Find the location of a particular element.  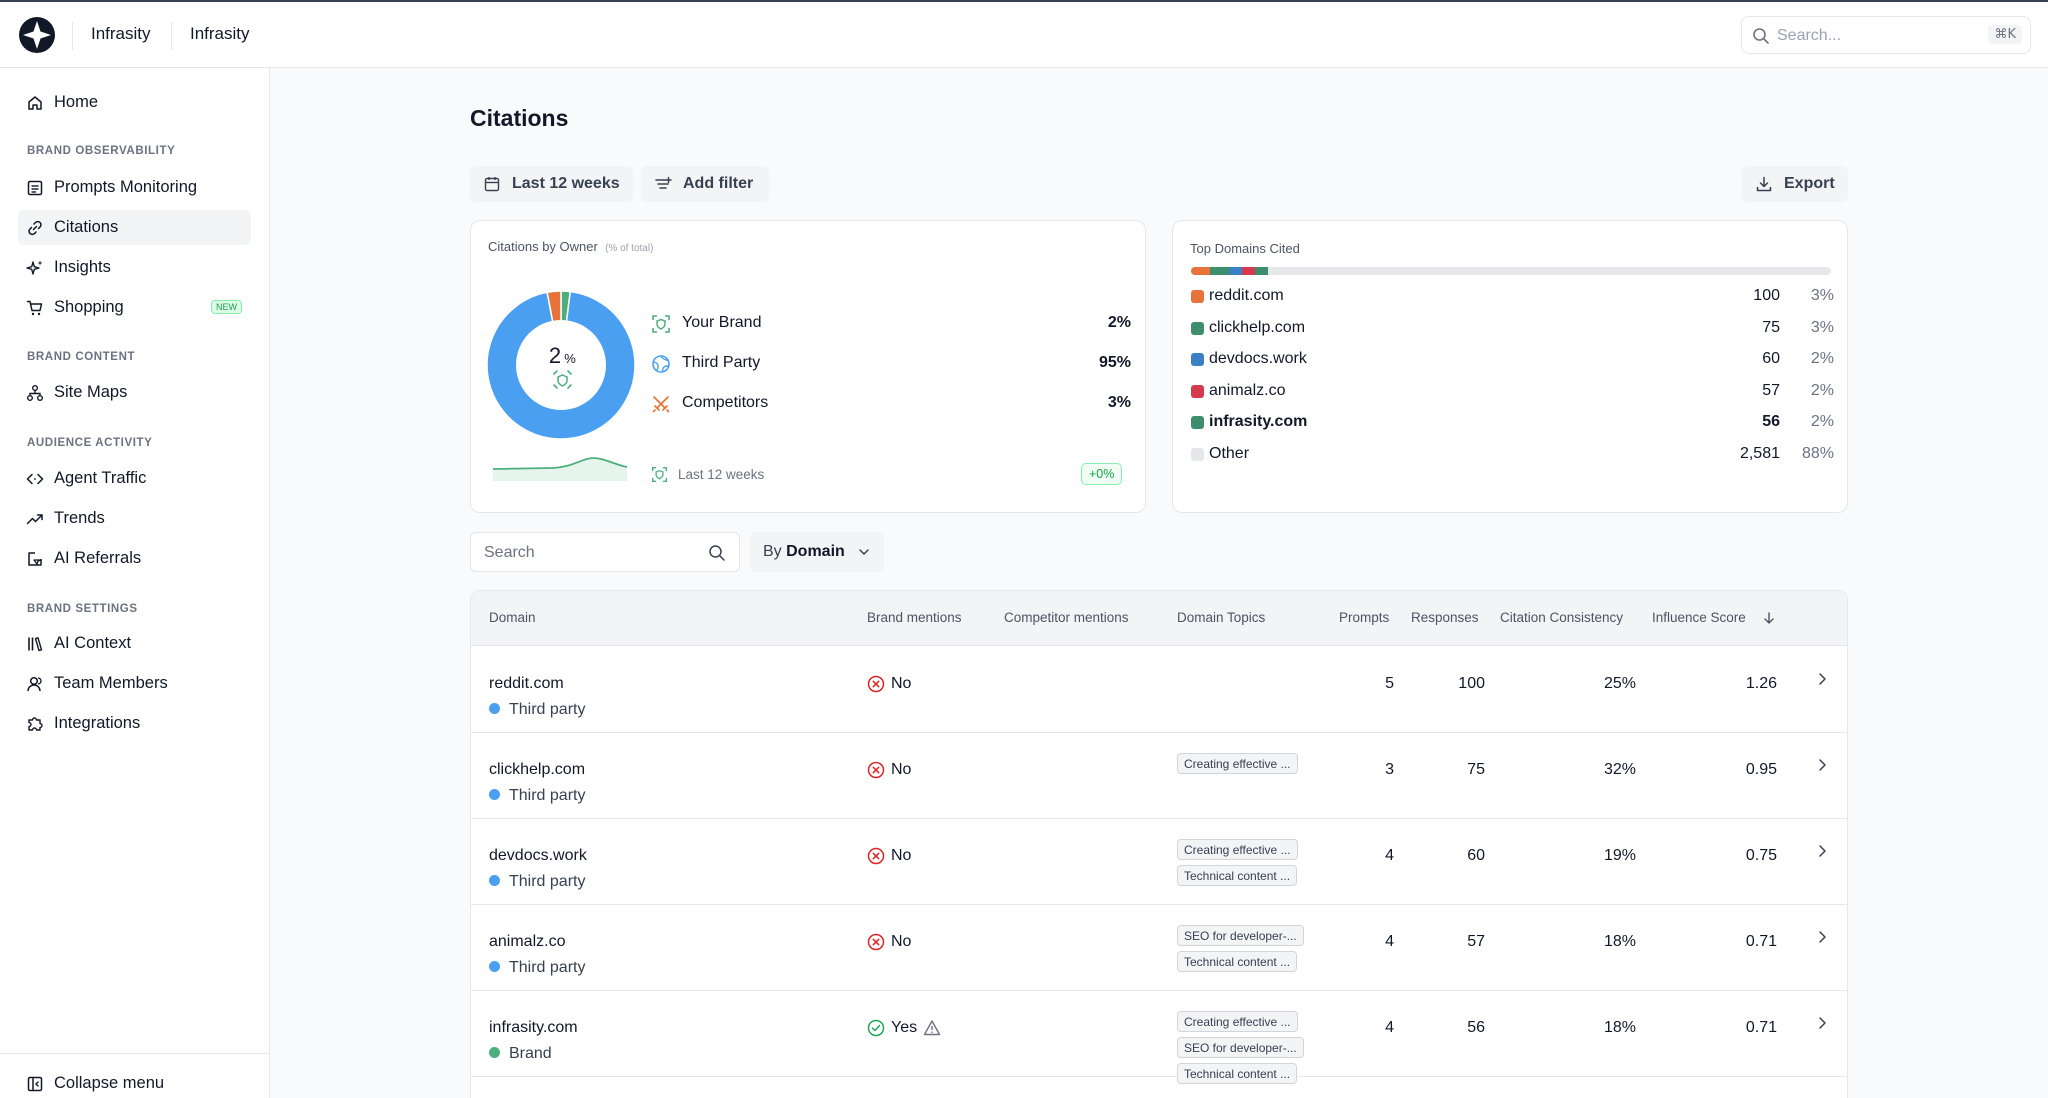

domain-color-swatch is located at coordinates (1197, 391).